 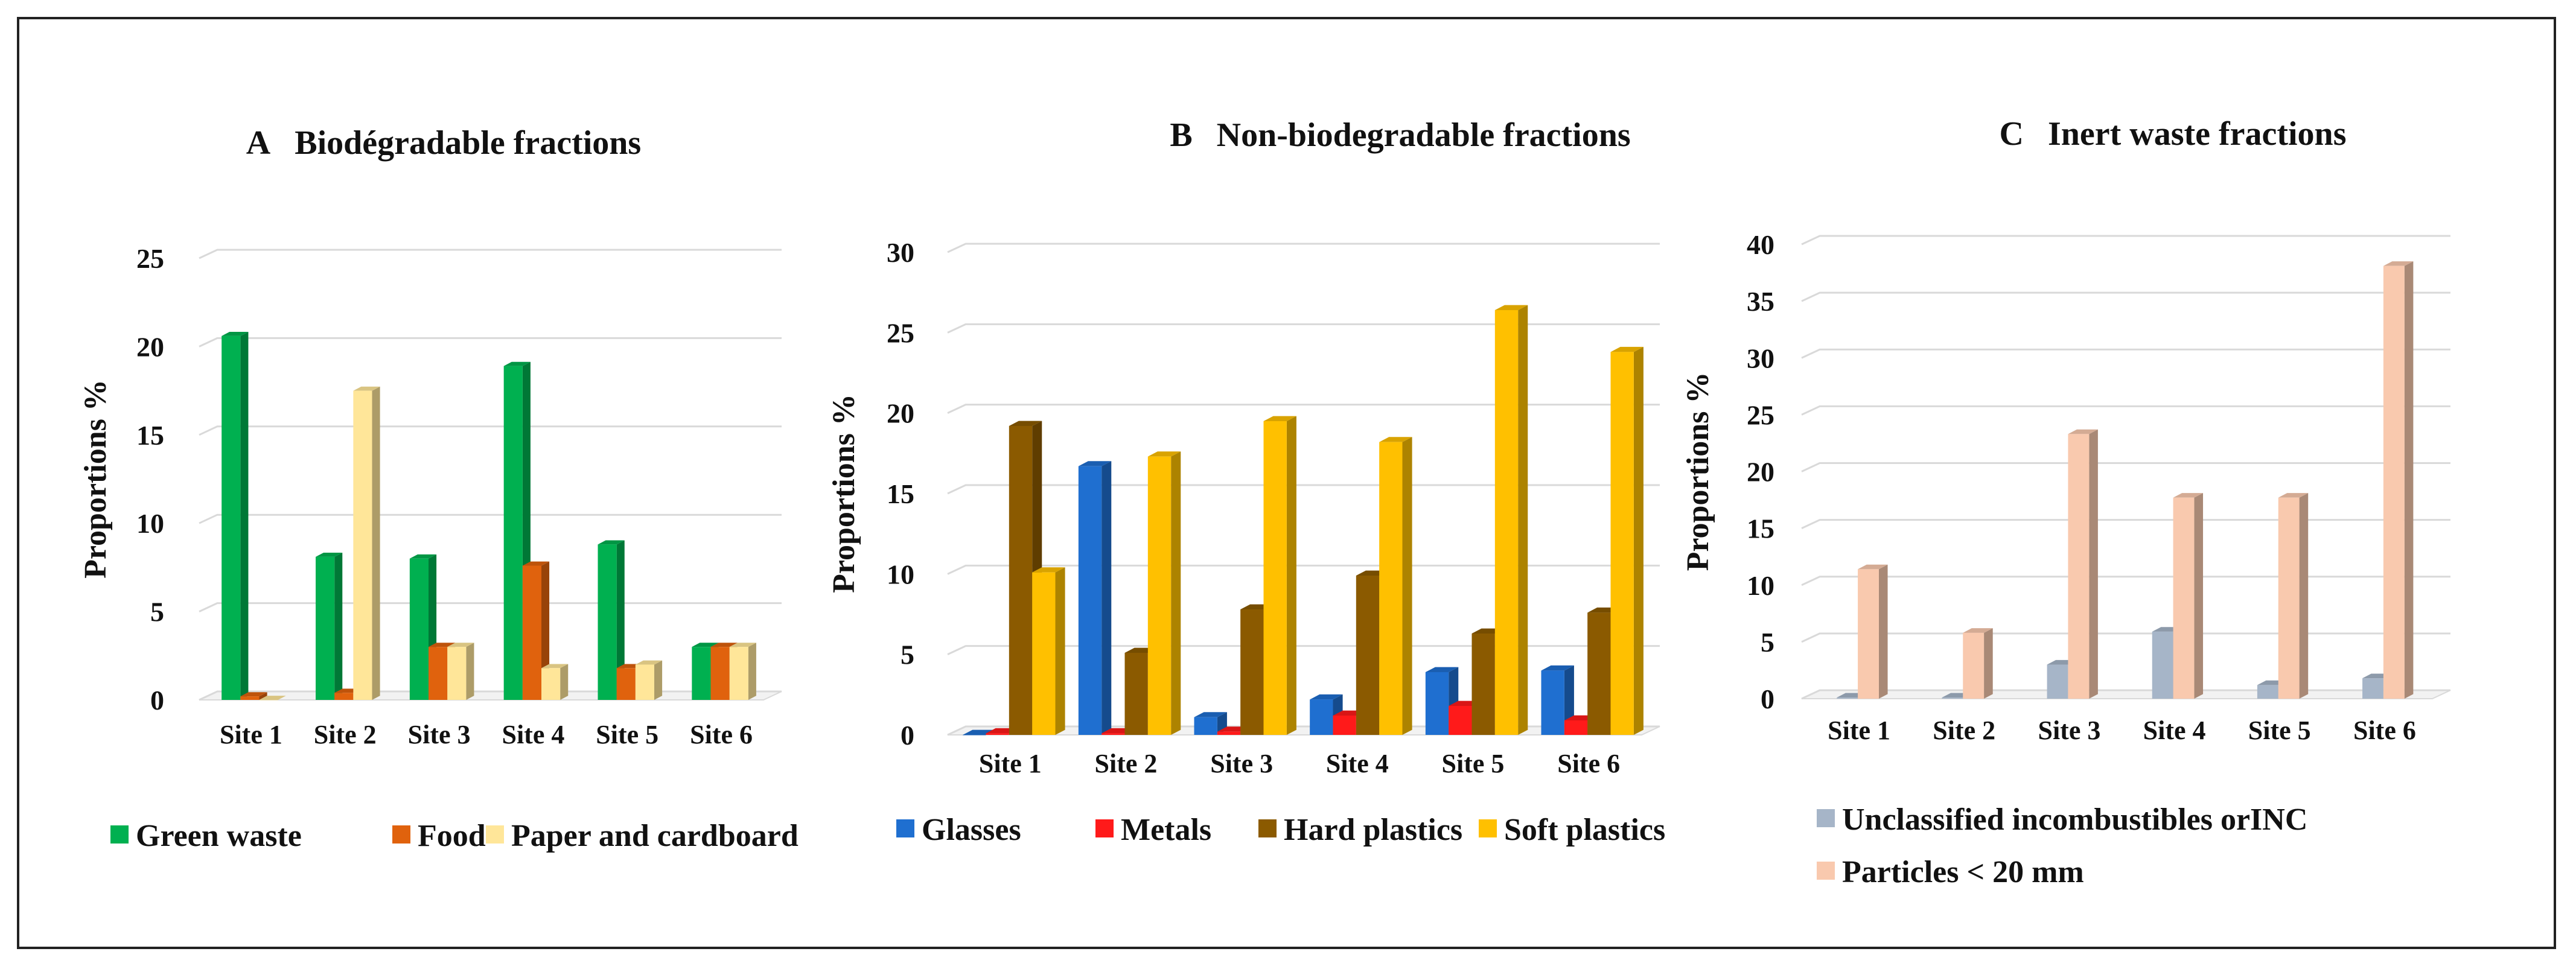 What do you see at coordinates (1473, 763) in the screenshot?
I see `x-tick-label: Site 5` at bounding box center [1473, 763].